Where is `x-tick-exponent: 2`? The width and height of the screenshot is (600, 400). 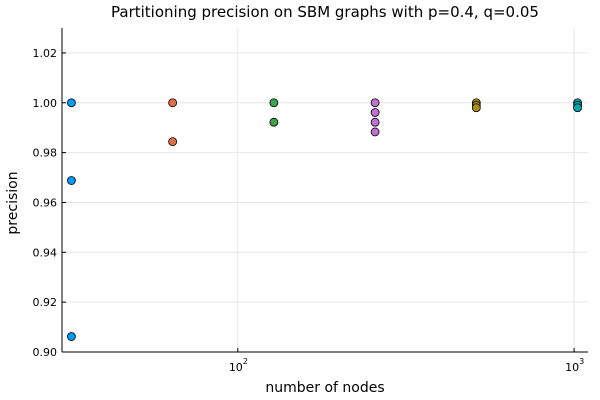
x-tick-exponent: 2 is located at coordinates (245, 361).